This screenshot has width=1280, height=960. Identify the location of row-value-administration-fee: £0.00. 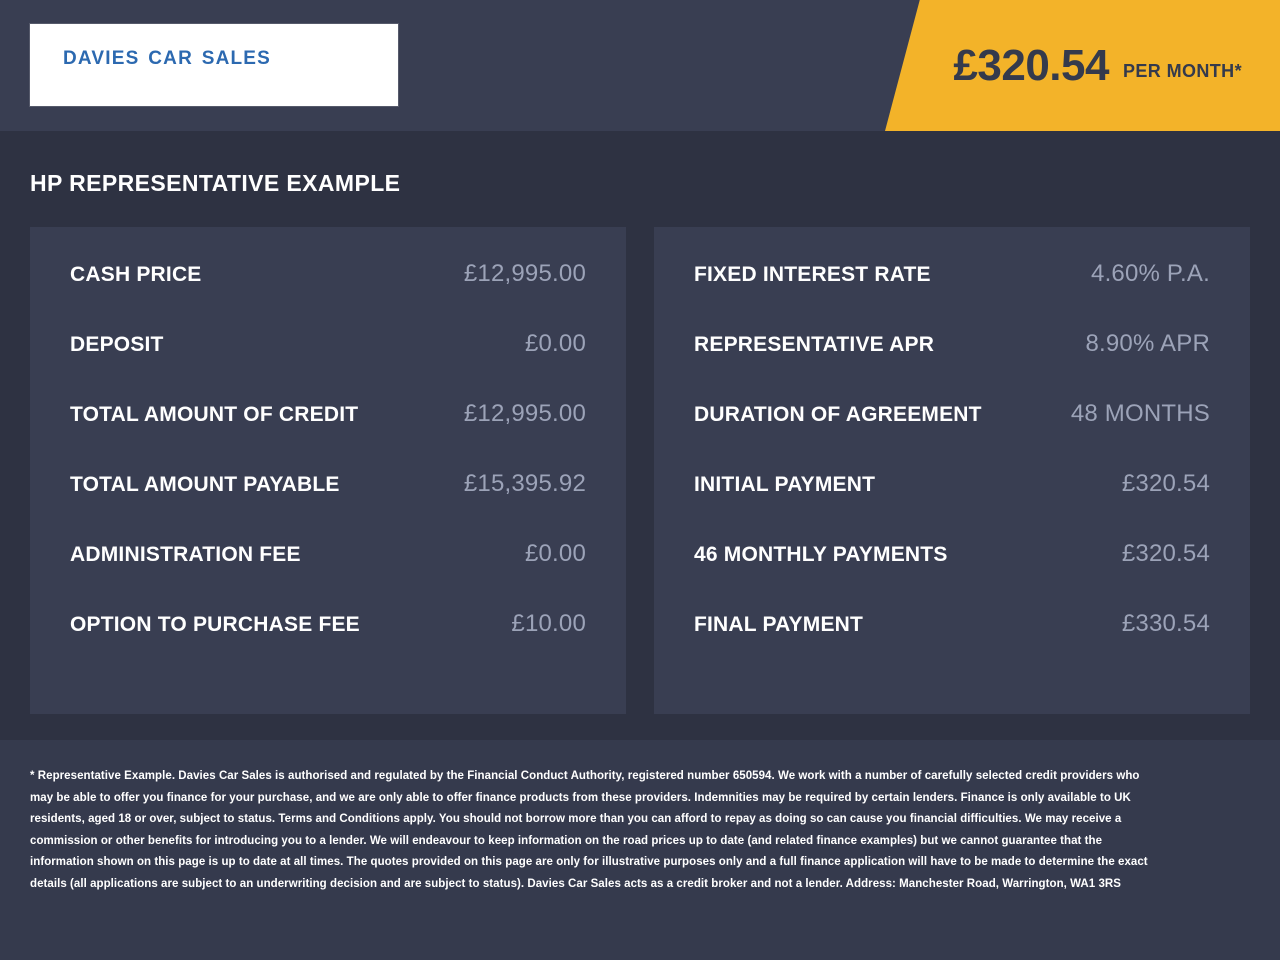
(555, 553).